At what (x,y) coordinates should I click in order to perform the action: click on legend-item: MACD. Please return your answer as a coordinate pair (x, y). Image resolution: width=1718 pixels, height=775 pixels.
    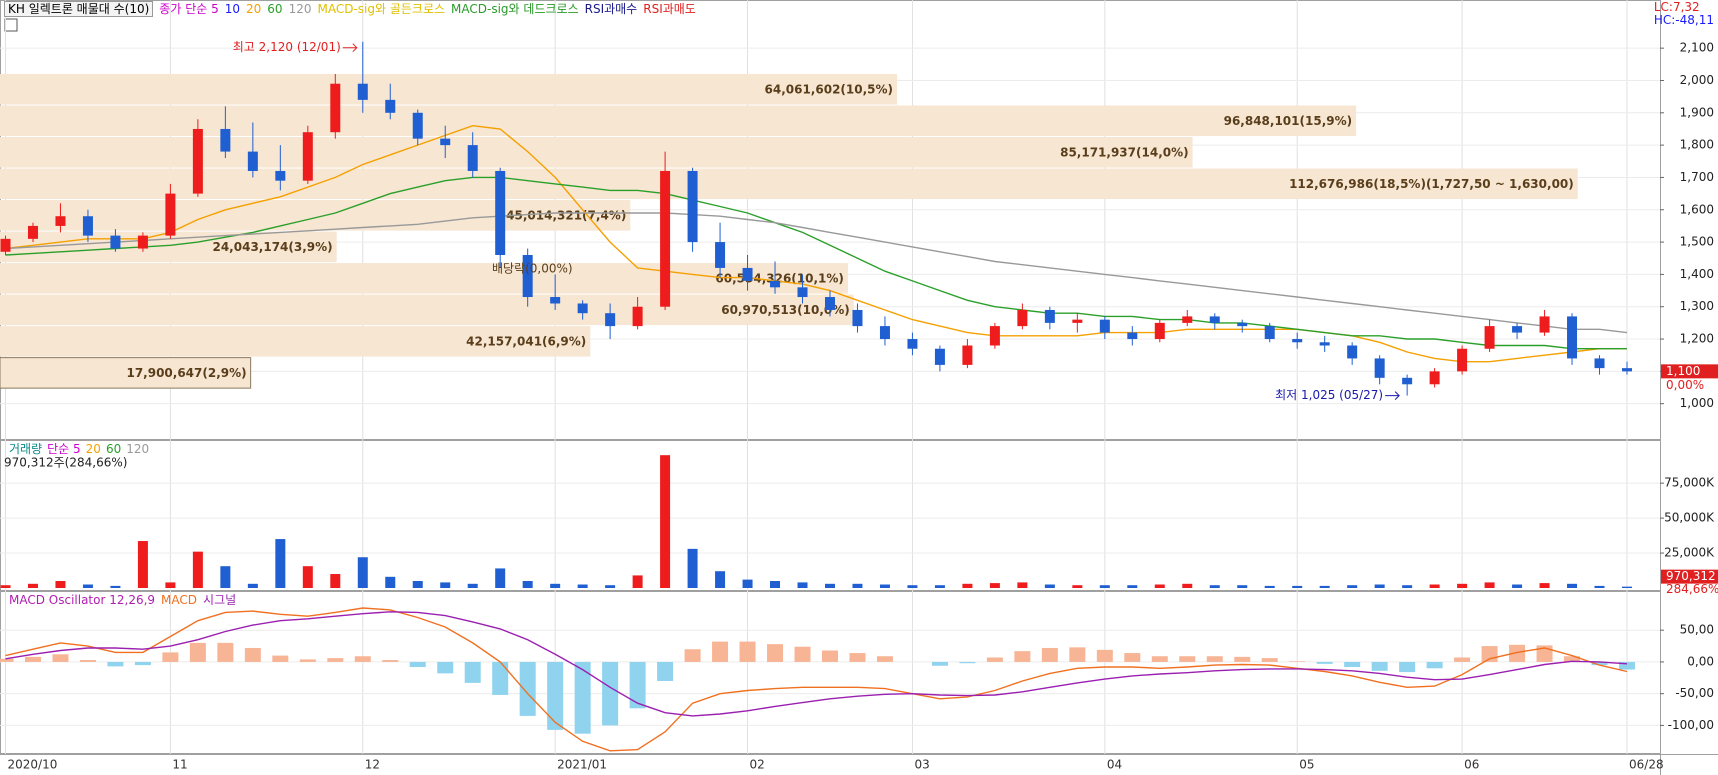
    Looking at the image, I should click on (179, 600).